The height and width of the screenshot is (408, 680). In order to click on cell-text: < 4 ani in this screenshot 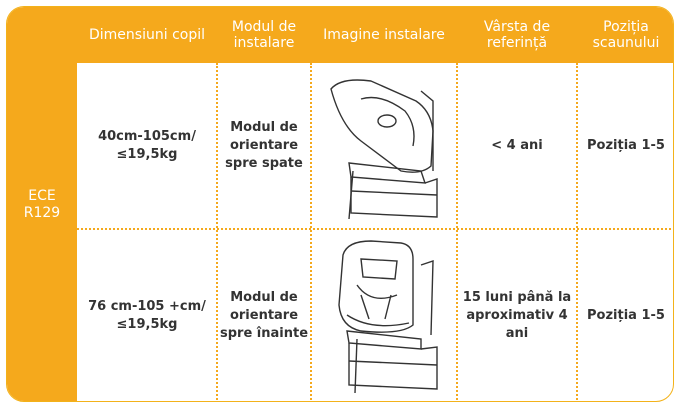, I will do `click(517, 145)`.